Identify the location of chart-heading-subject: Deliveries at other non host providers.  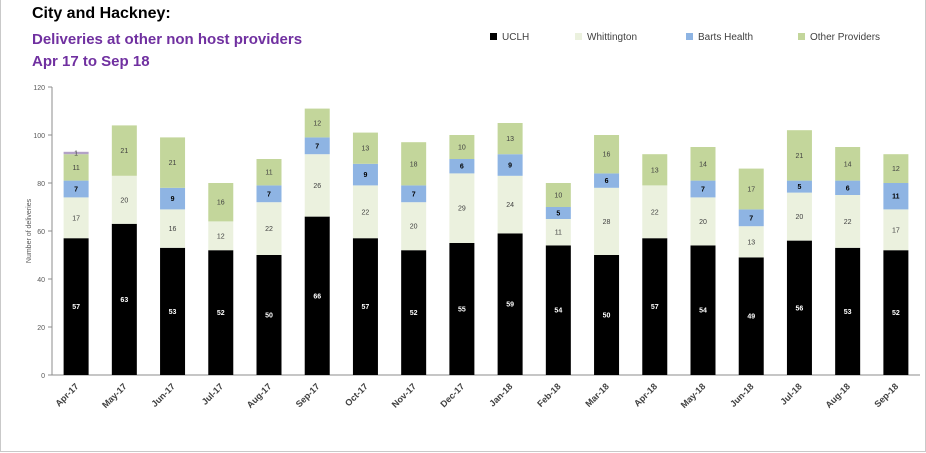
(167, 39).